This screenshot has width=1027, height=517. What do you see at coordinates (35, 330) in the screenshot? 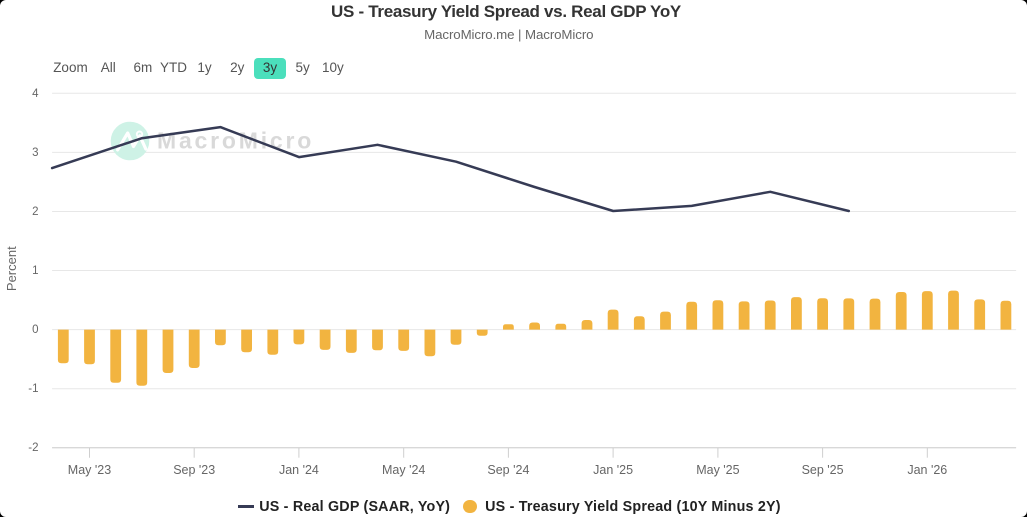
I see `svg-text: 0` at bounding box center [35, 330].